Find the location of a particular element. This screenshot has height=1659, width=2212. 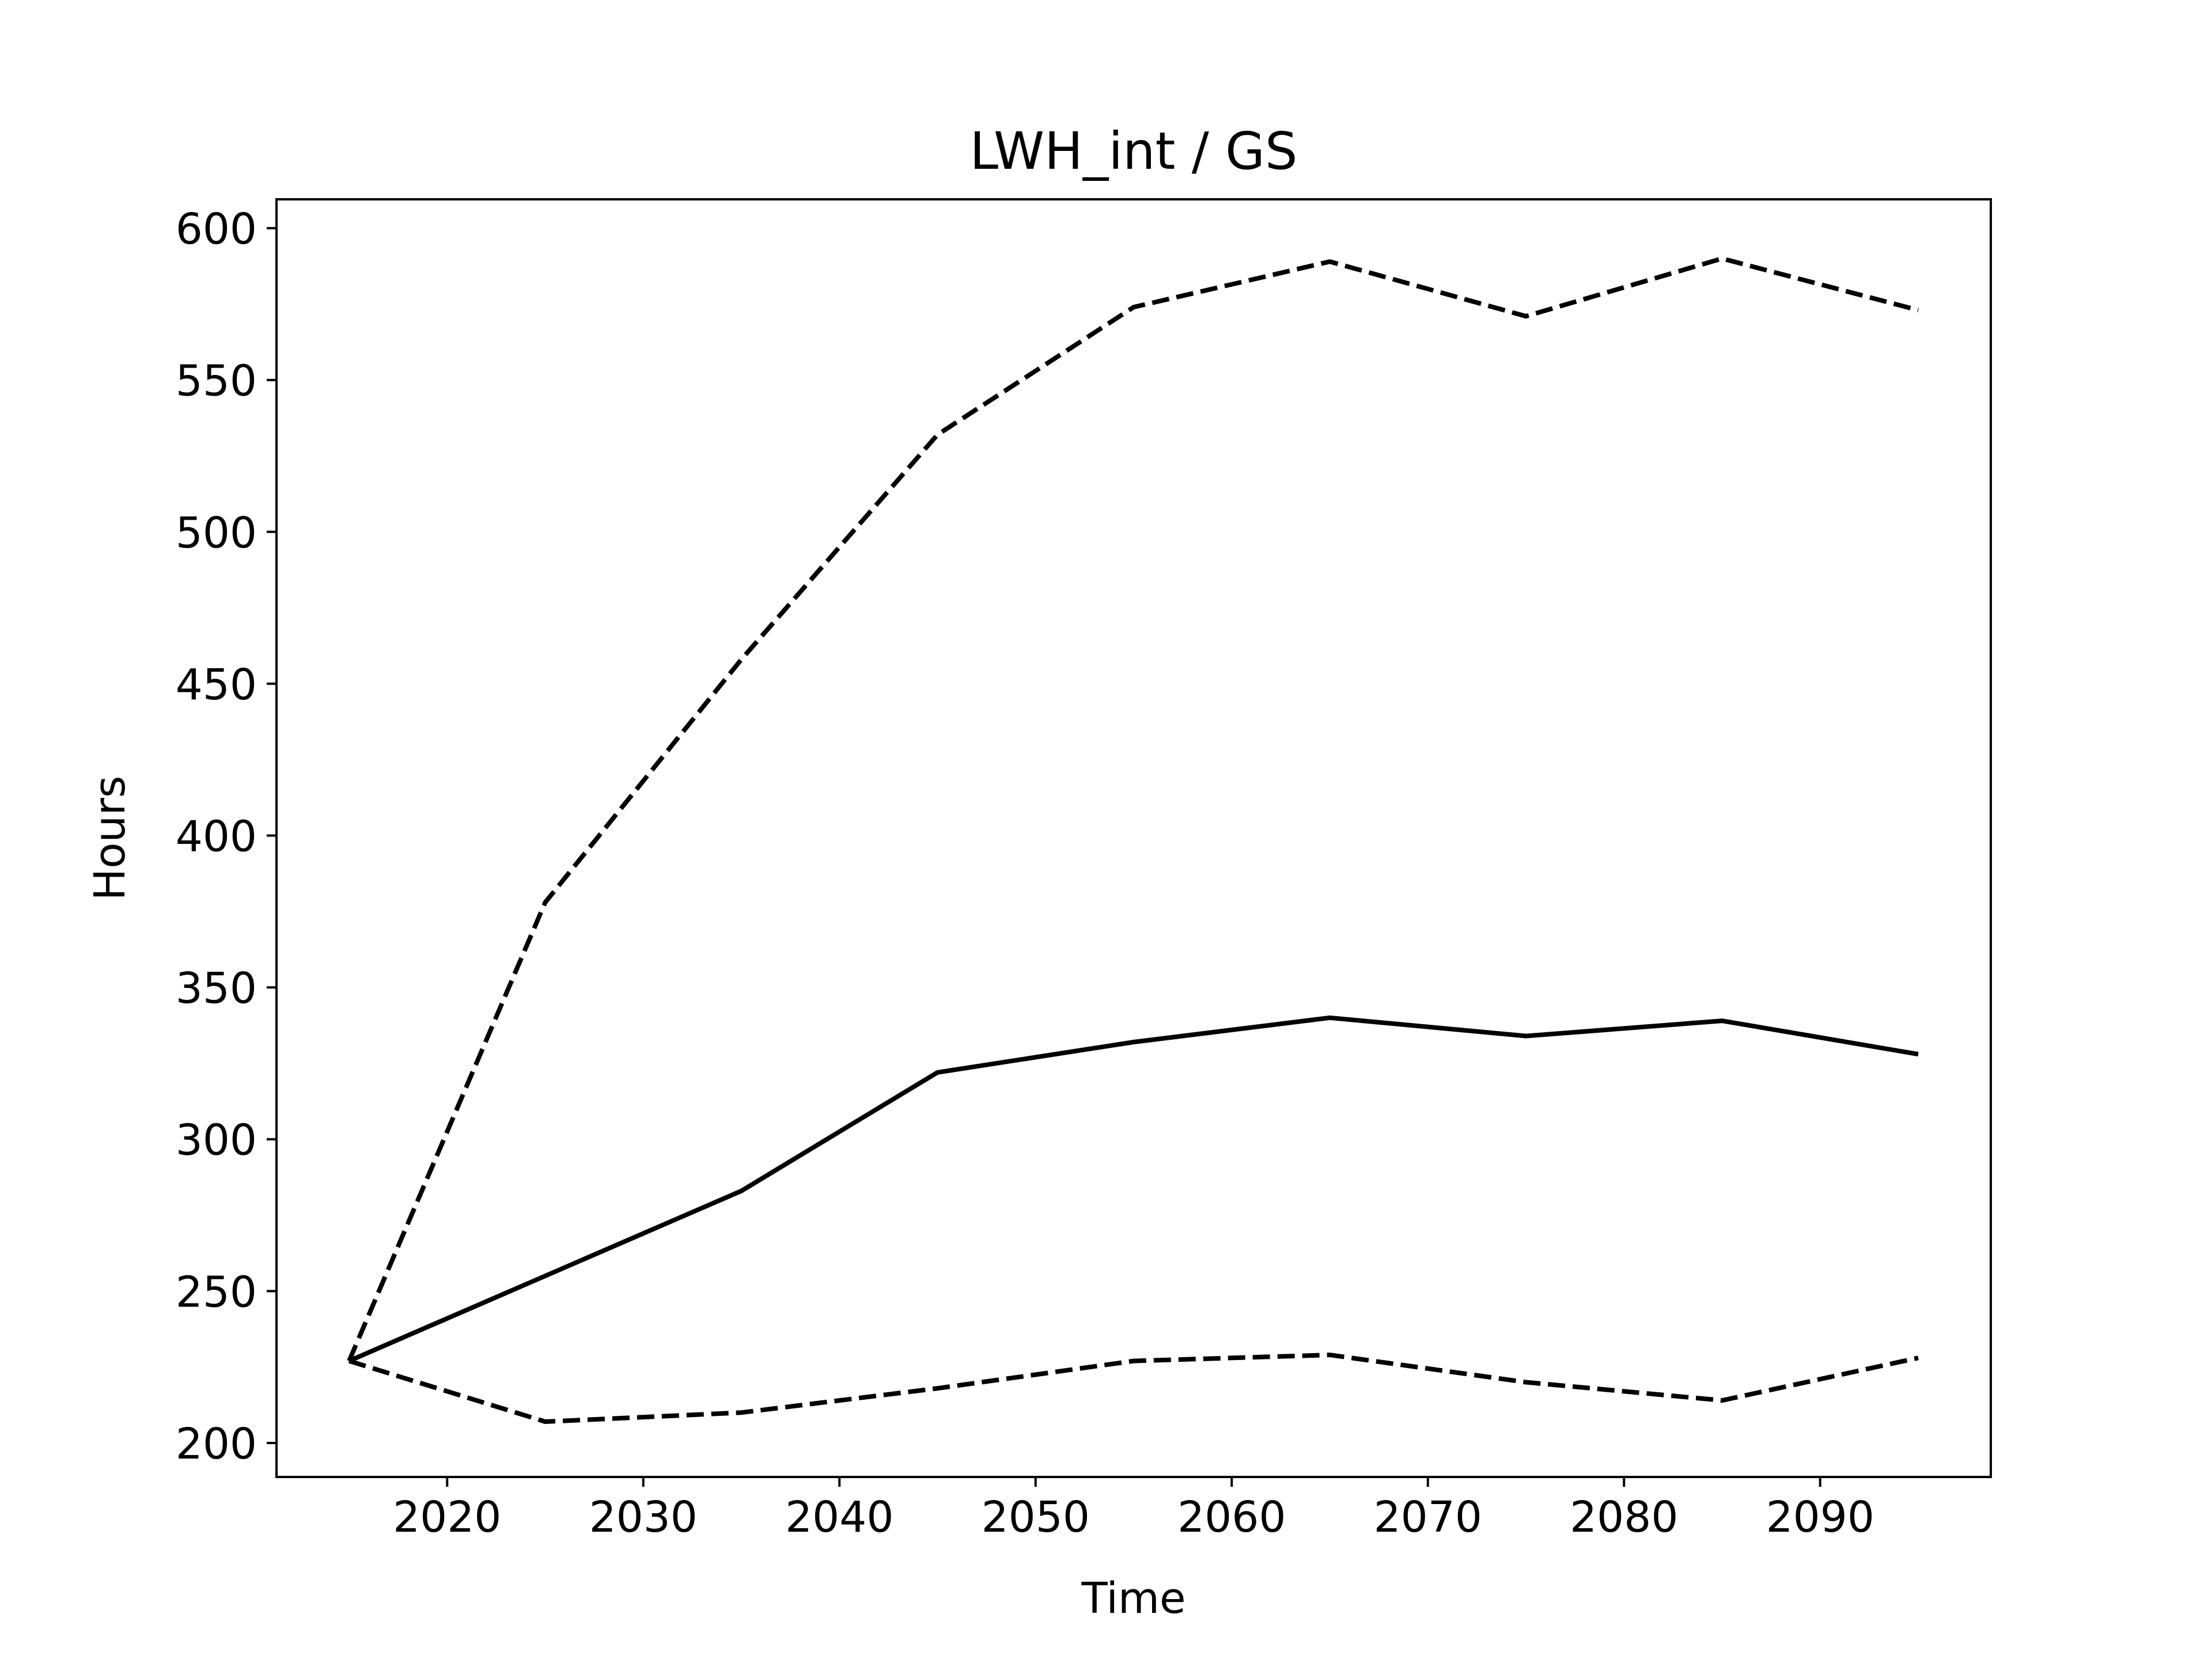

y-axis-ticks: 200 250 300 350 400 450 500 550 600 is located at coordinates (226, 836).